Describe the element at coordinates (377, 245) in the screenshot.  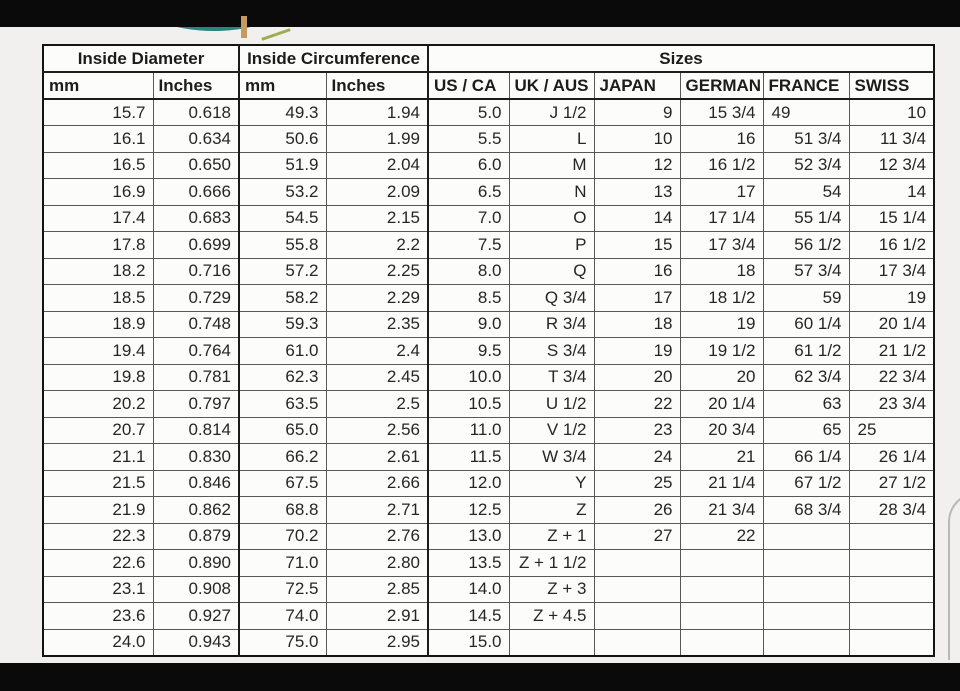
I see `cell: 2.2` at that location.